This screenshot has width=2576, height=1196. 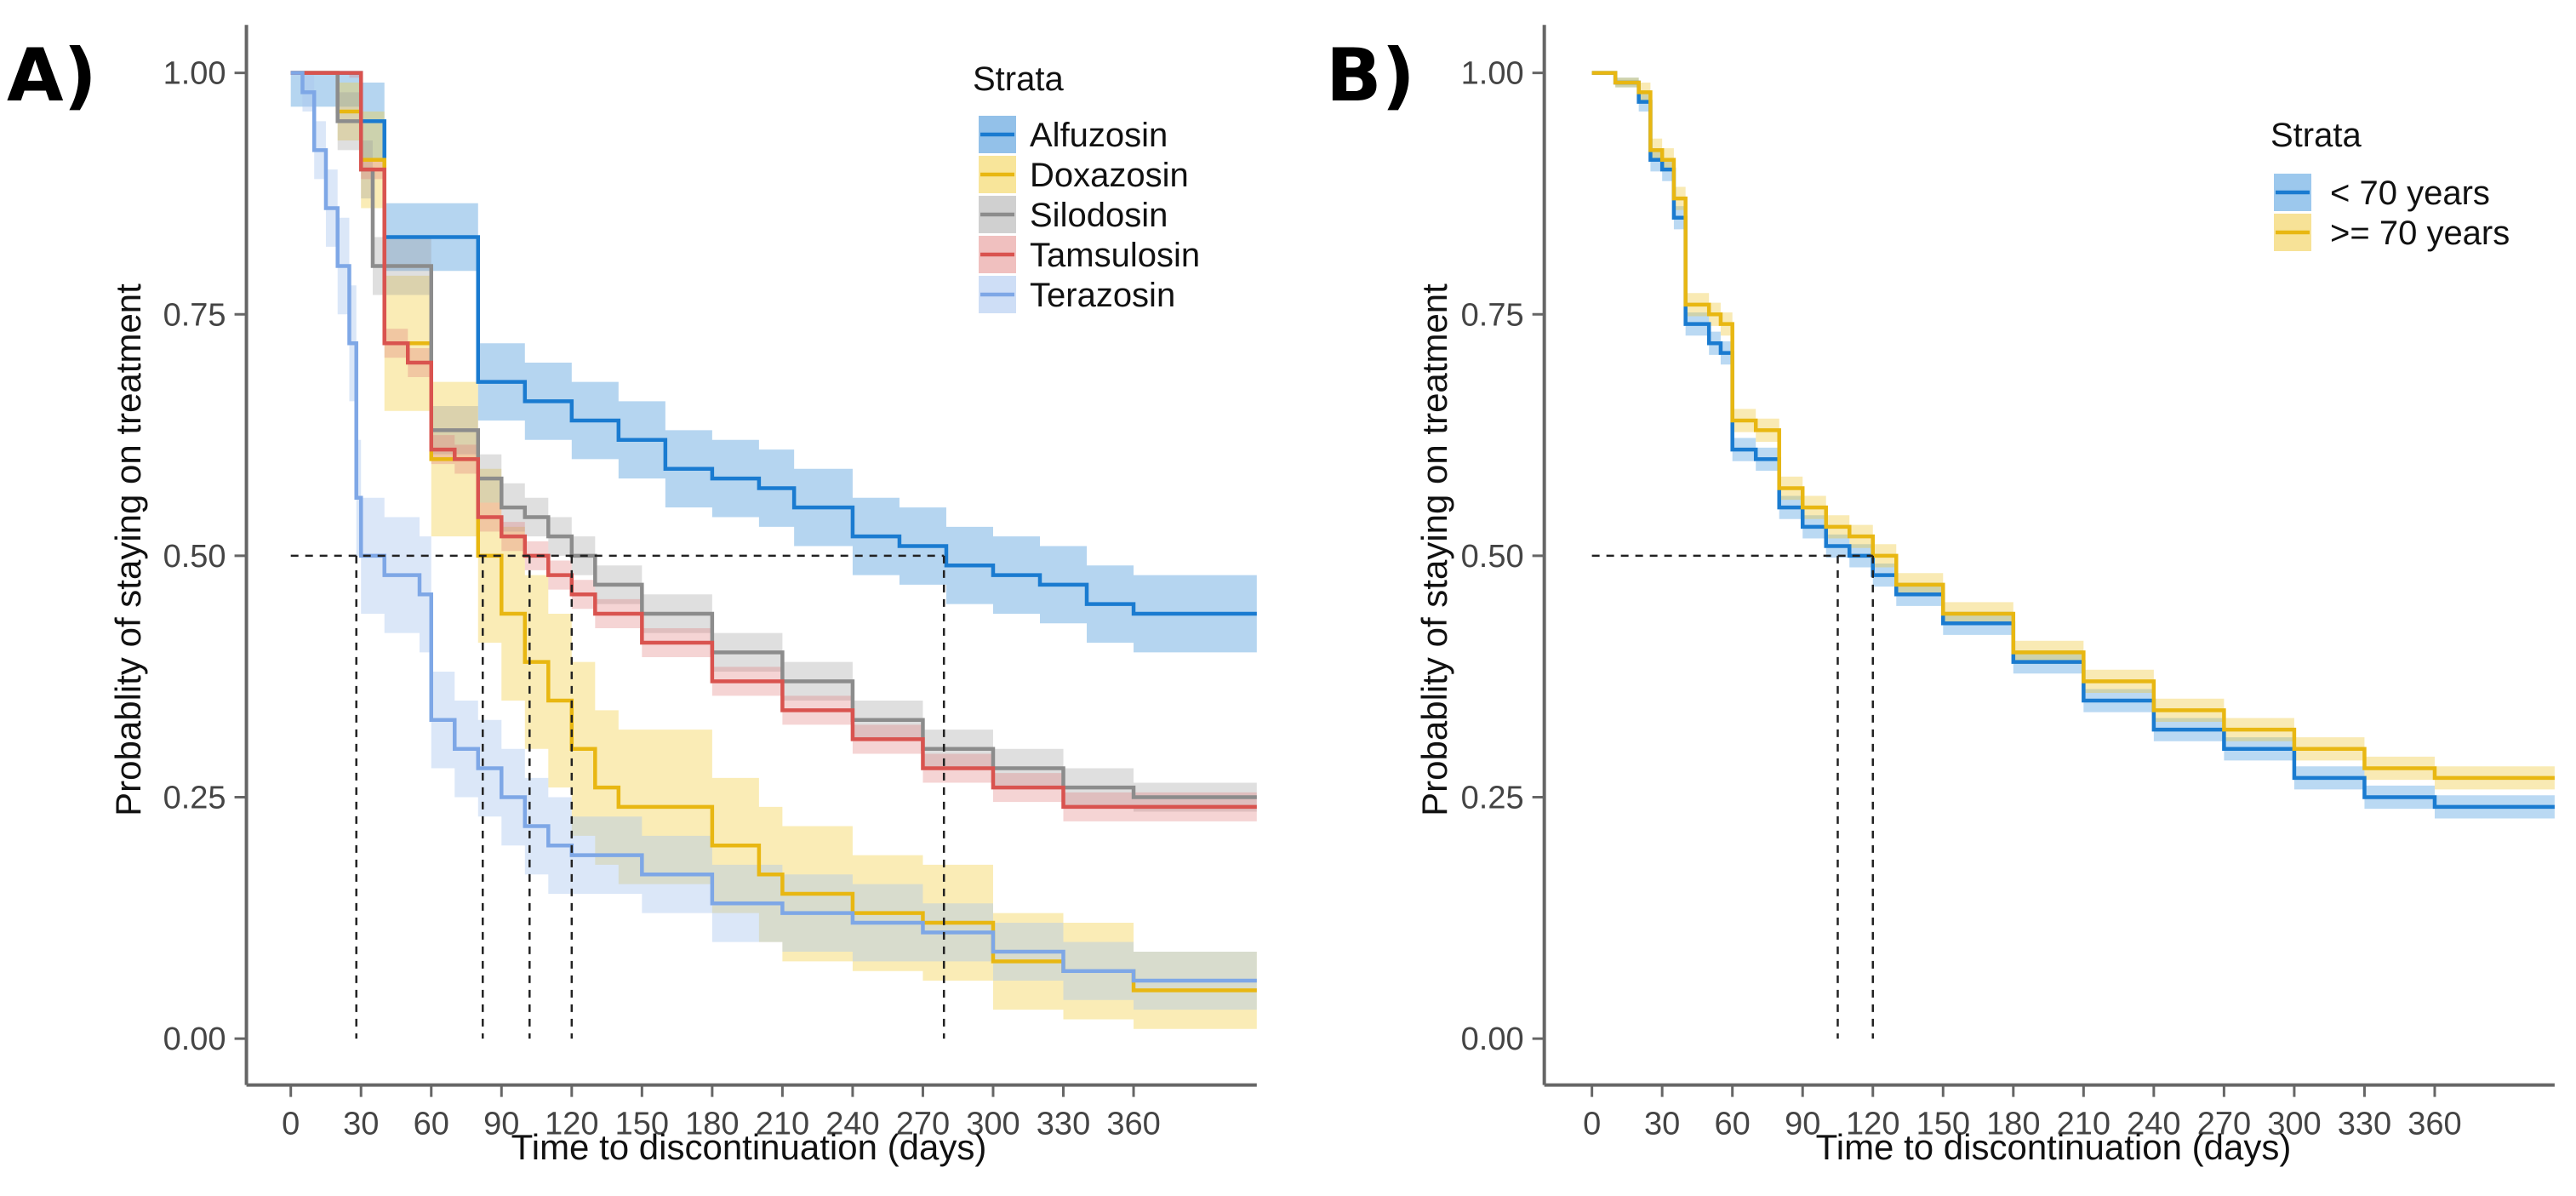 I want to click on legend-label: Tamsulosin, so click(x=1115, y=255).